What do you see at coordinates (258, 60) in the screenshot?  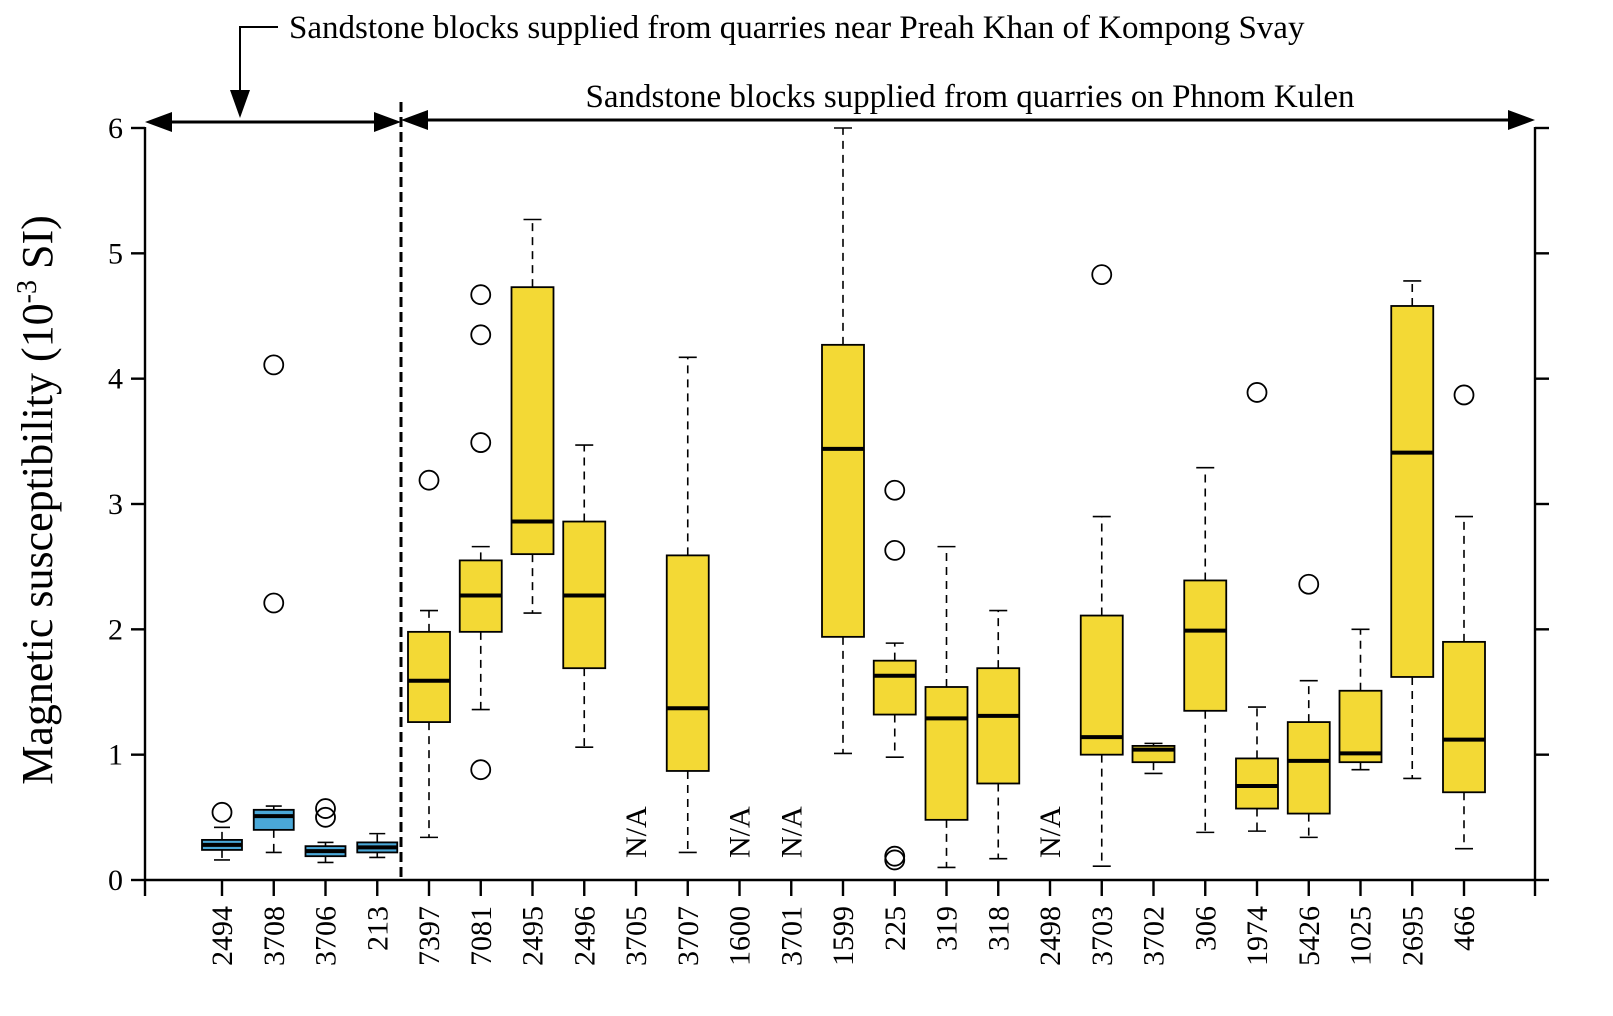 I see `preah-khan-callout-line` at bounding box center [258, 60].